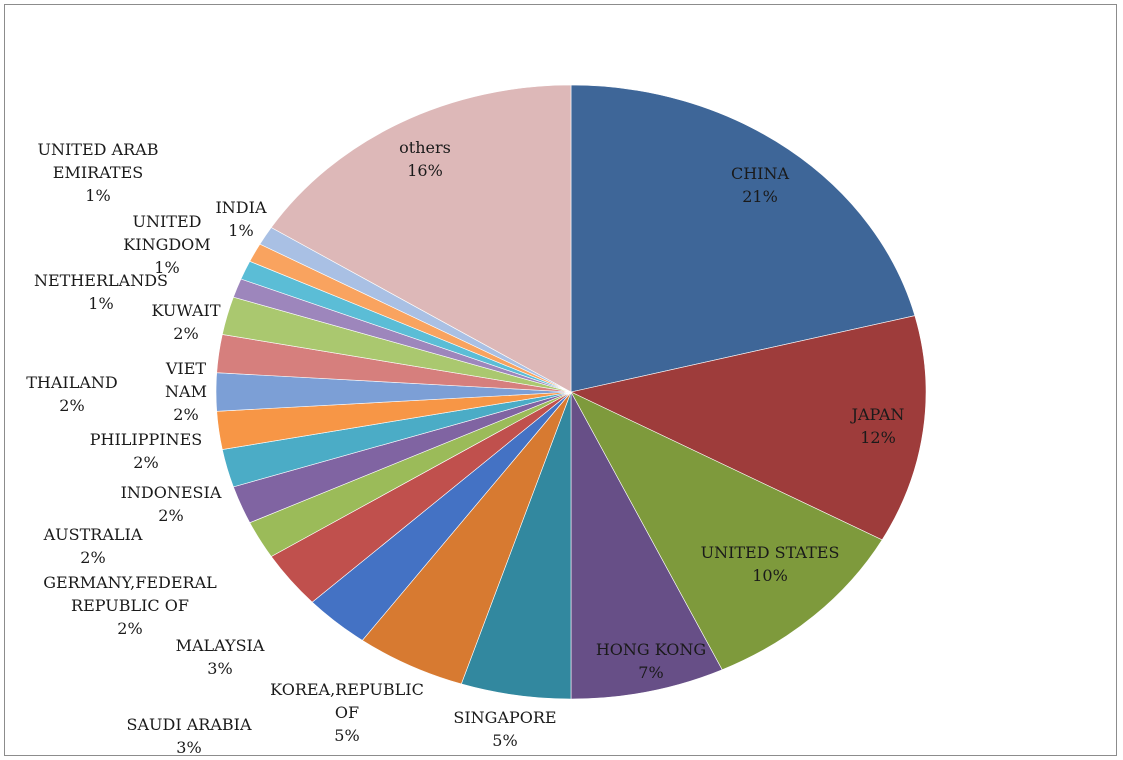  I want to click on slice-label: THAILAND 2%, so click(72, 394).